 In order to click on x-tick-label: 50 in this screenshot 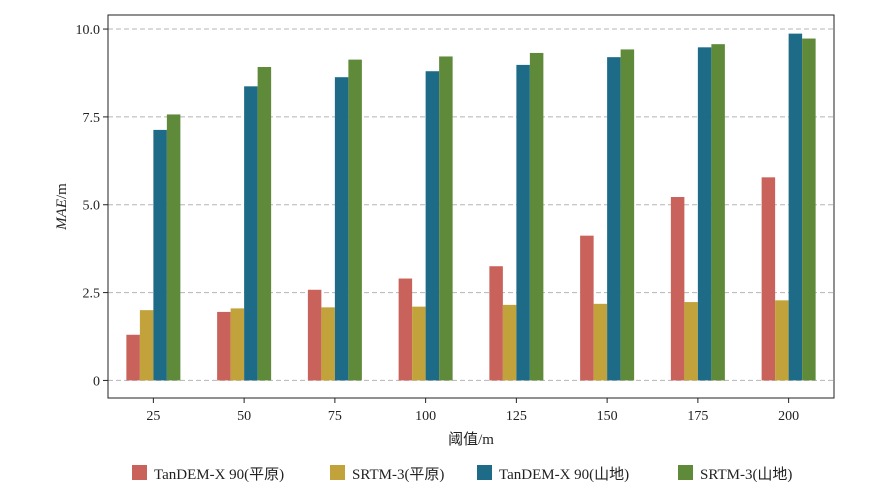, I will do `click(244, 416)`.